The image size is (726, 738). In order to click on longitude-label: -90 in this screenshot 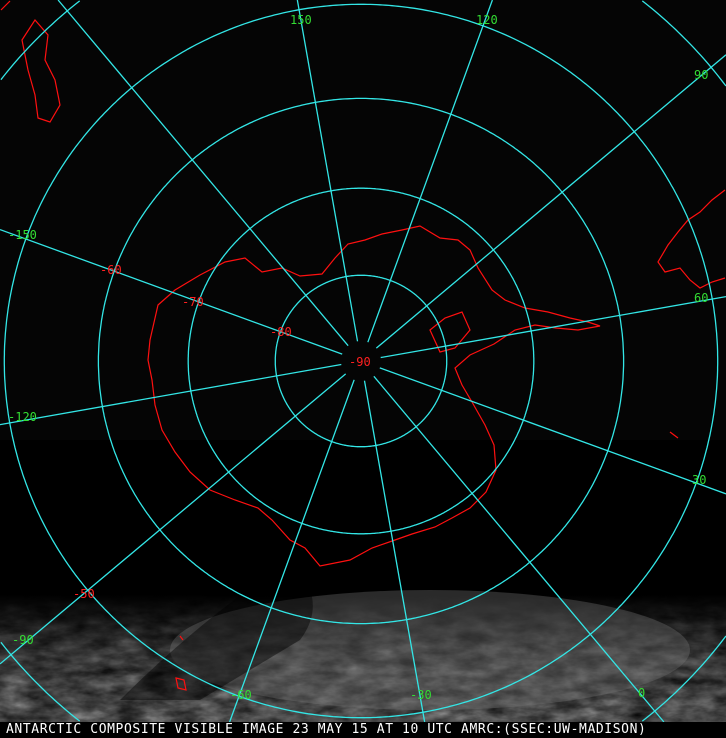, I will do `click(23, 640)`.